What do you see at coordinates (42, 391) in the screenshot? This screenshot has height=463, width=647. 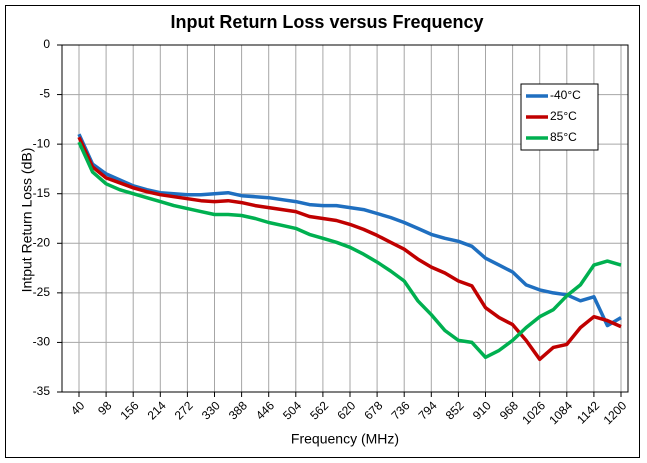 I see `y-tick-label: -35` at bounding box center [42, 391].